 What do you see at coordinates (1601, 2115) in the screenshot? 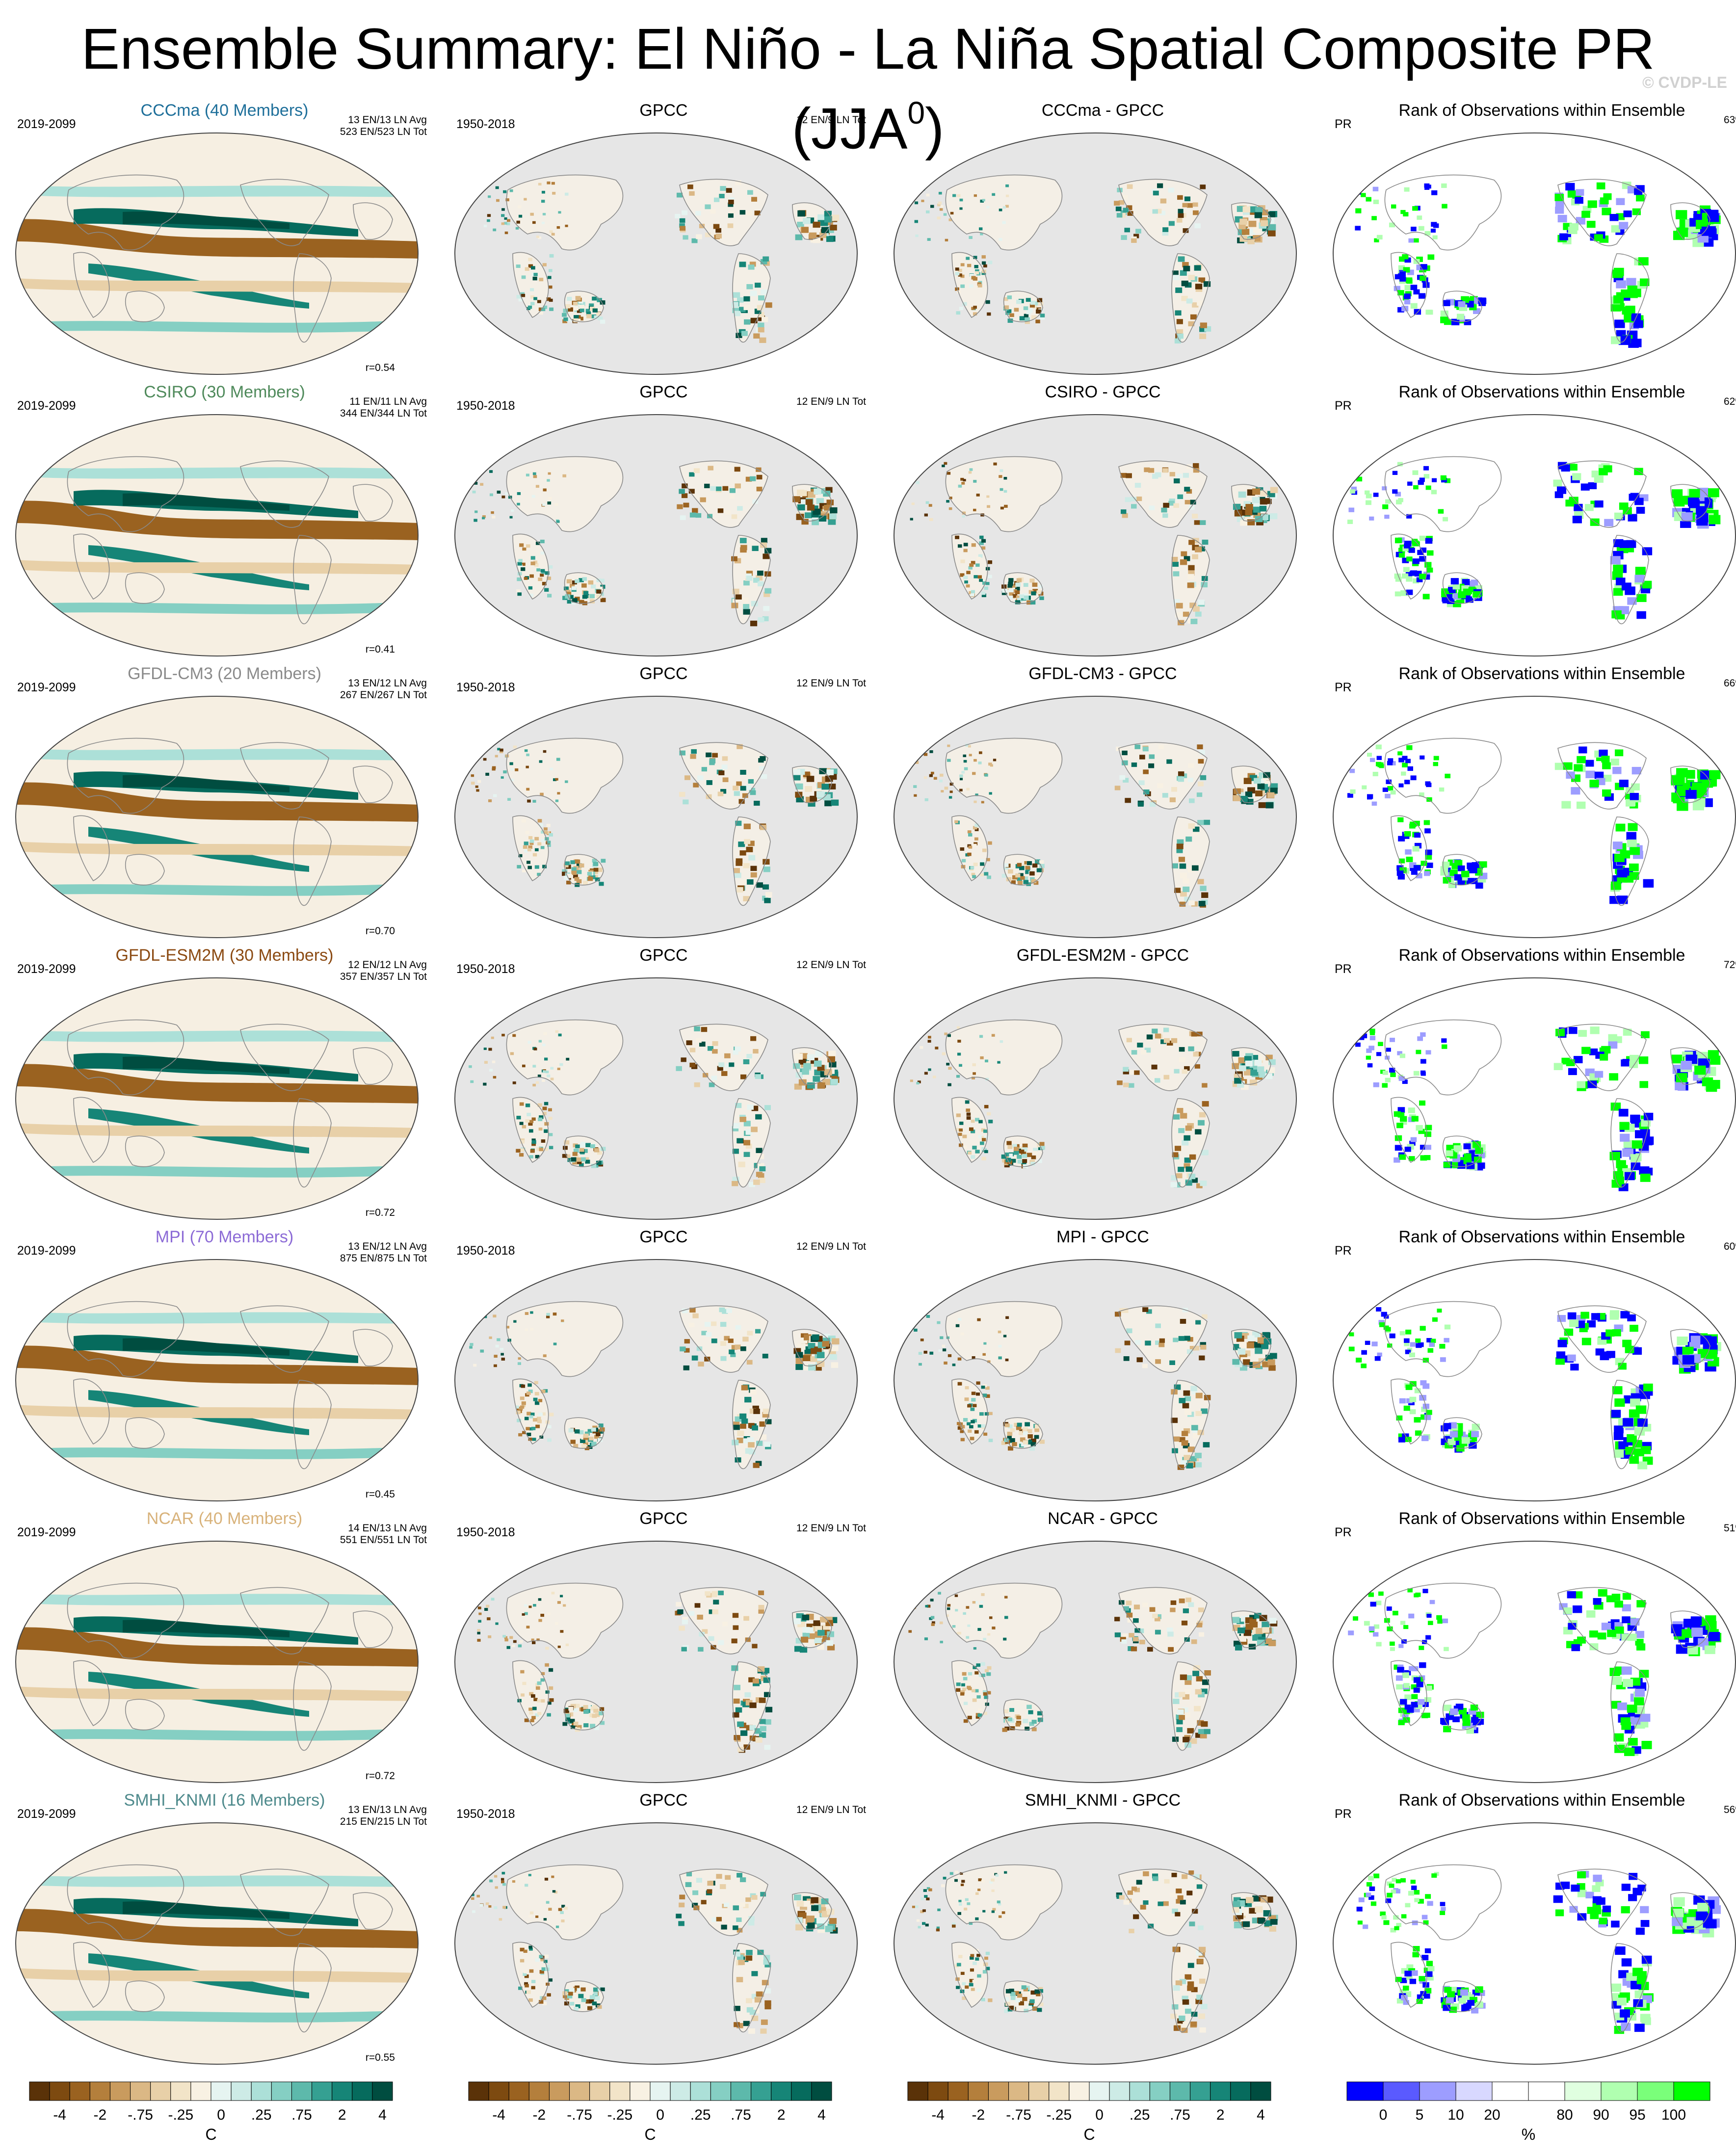
I see `colorbar-tick: 90` at bounding box center [1601, 2115].